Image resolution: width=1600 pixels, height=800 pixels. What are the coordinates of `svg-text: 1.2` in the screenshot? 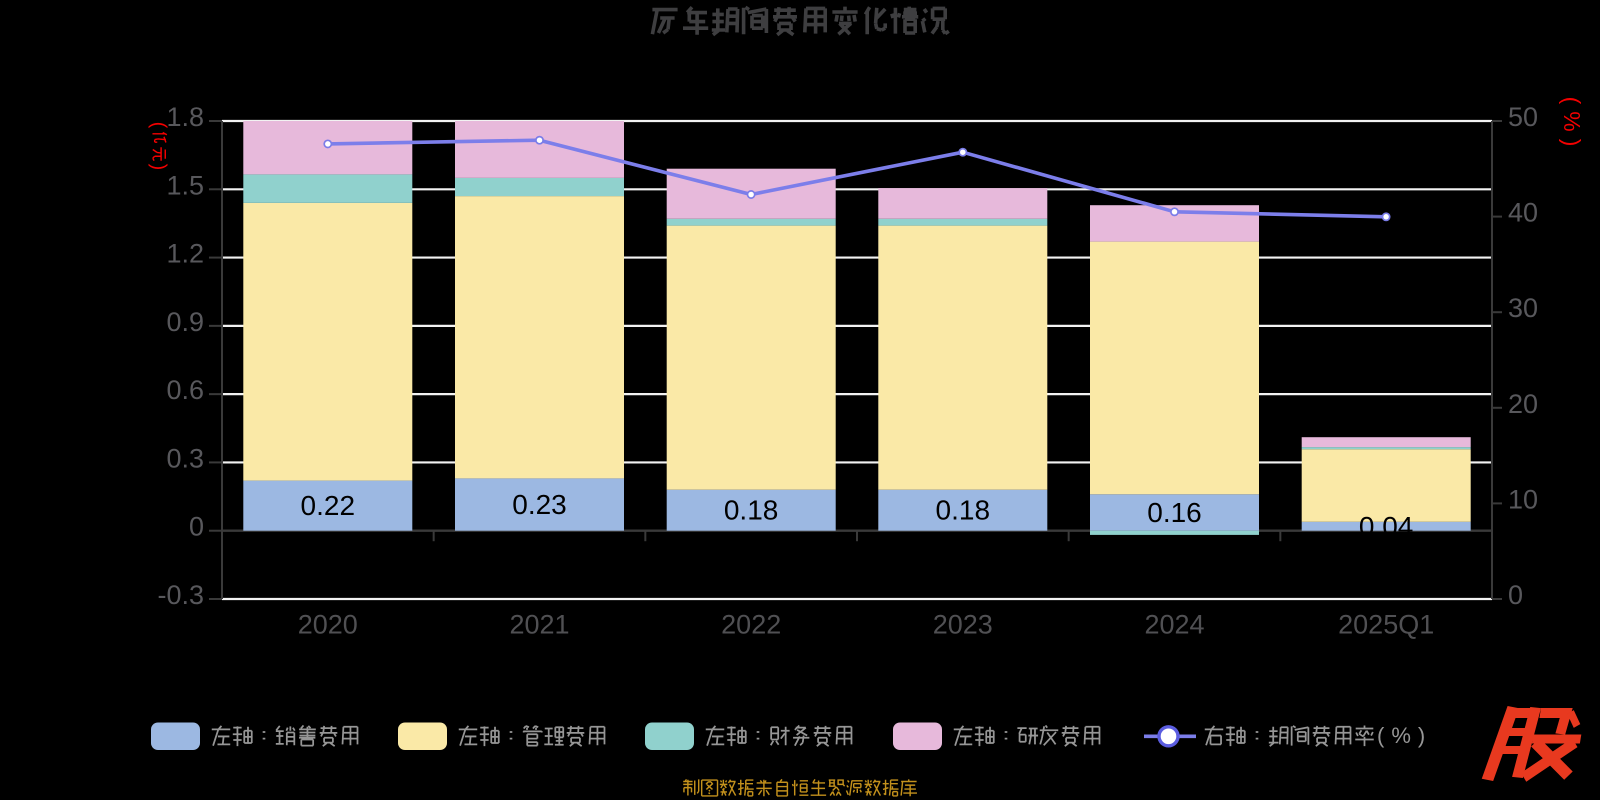 It's located at (185, 254).